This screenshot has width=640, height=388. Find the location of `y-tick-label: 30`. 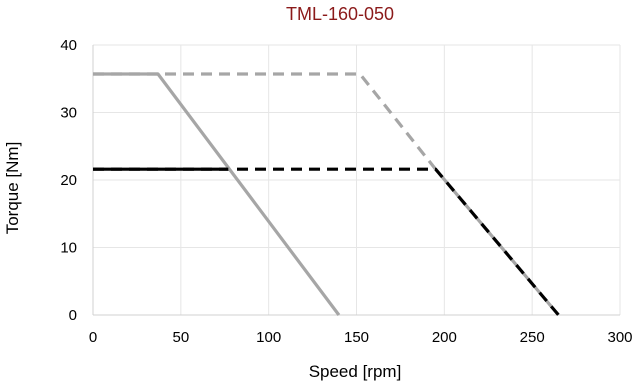

y-tick-label: 30 is located at coordinates (68, 113).